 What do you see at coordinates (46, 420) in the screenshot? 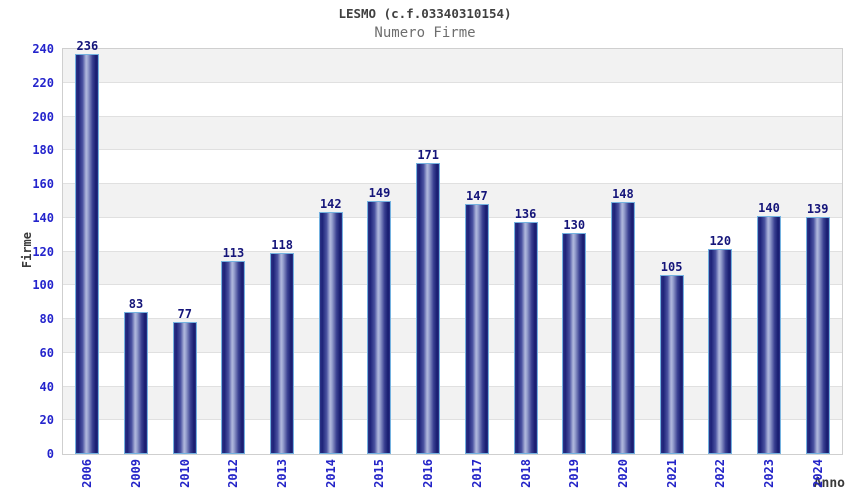
I see `y-tick-label: 20` at bounding box center [46, 420].